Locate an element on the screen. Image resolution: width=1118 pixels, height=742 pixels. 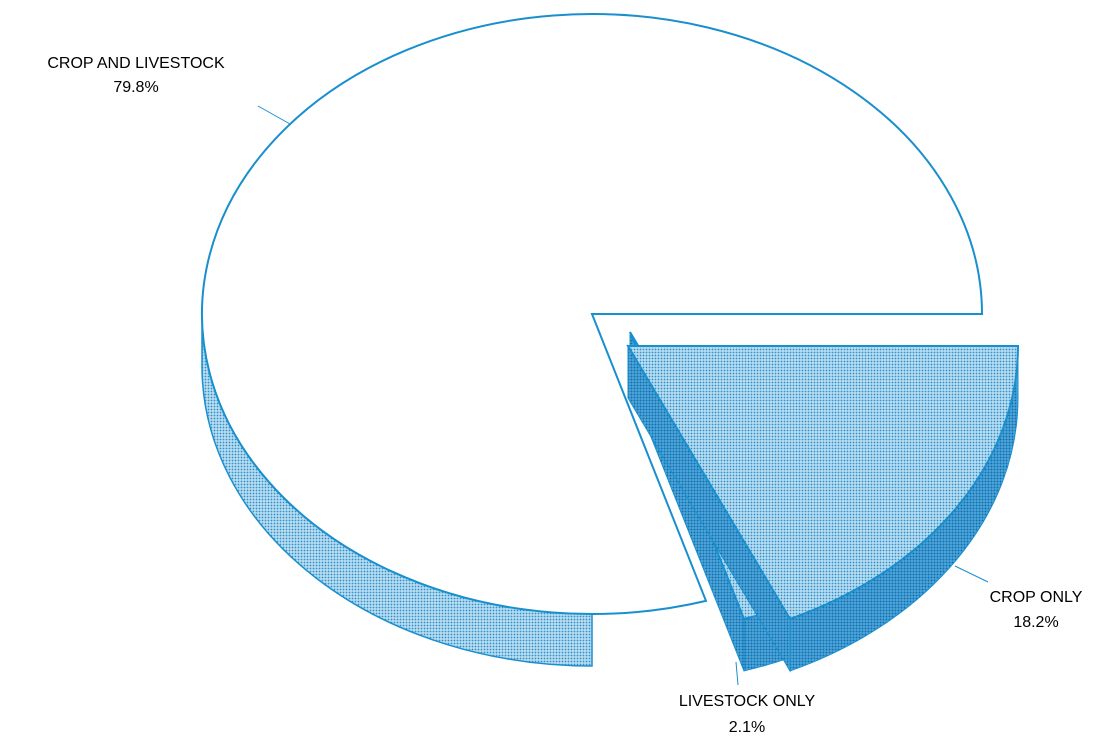
label-crop-only: CROP ONLY 18.2% is located at coordinates (1018, 598).